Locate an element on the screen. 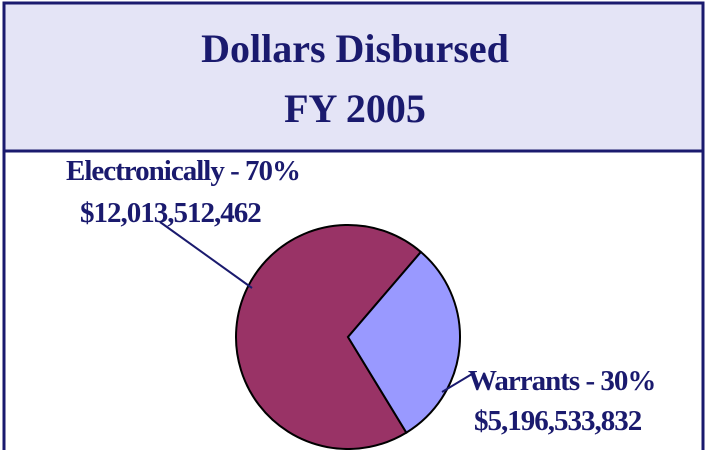 The width and height of the screenshot is (707, 450). chart-title: Dollars Disbursed is located at coordinates (355, 48).